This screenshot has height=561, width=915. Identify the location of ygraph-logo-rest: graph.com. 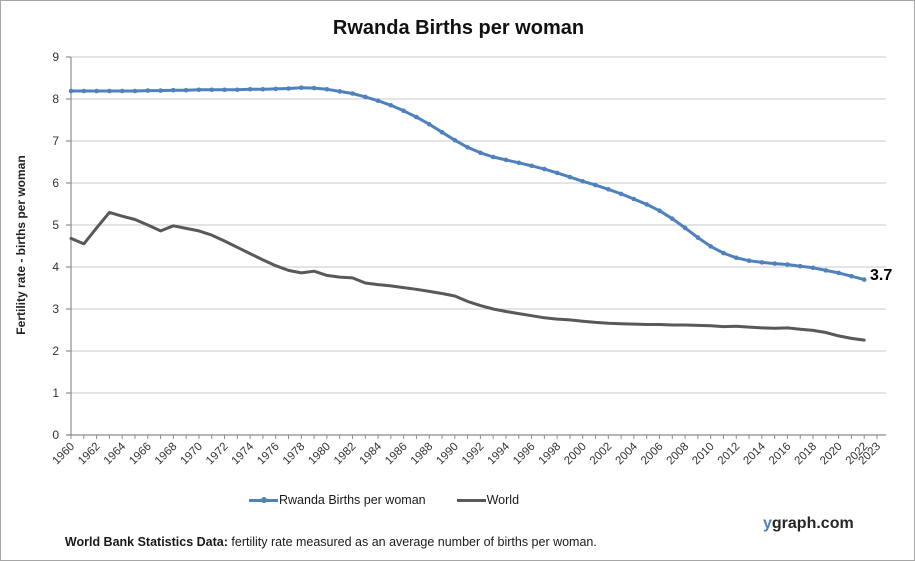
(812, 523).